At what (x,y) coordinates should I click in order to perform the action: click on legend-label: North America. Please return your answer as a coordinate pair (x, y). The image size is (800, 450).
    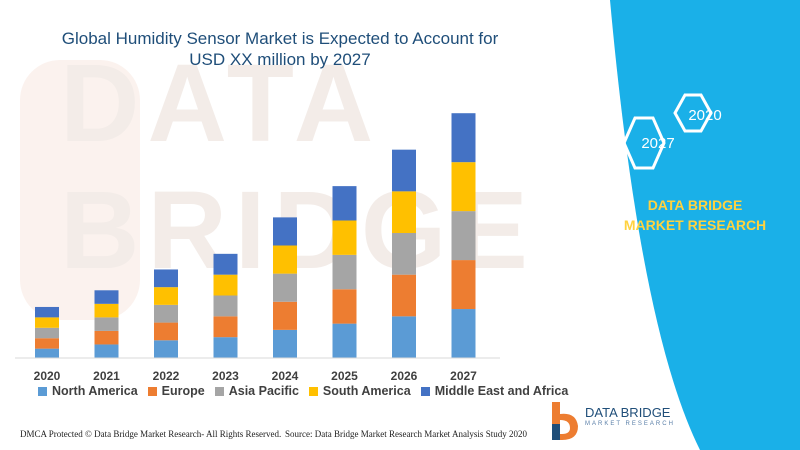
    Looking at the image, I should click on (95, 391).